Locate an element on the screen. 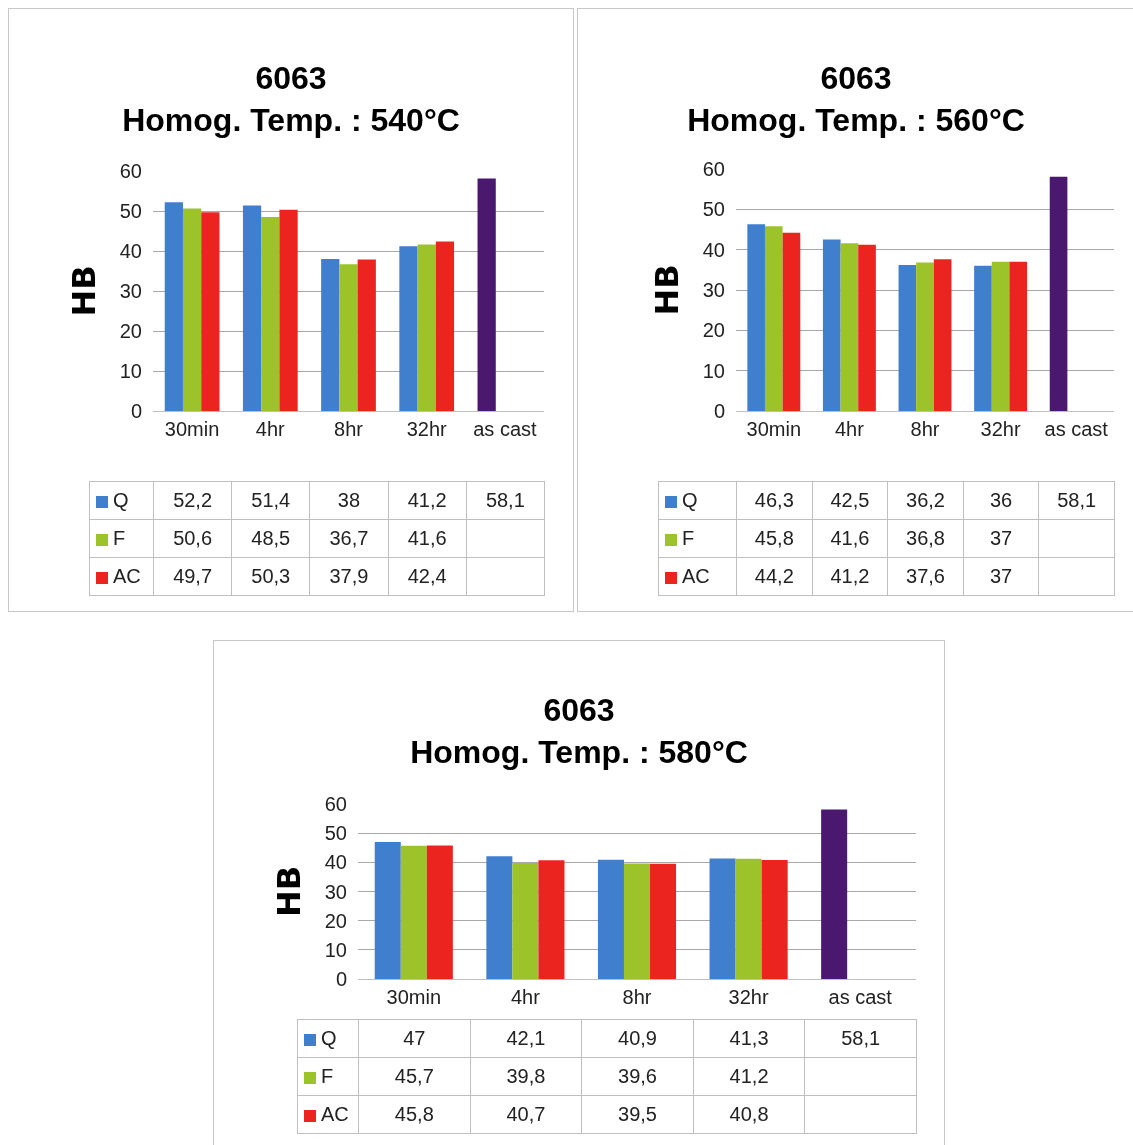 The width and height of the screenshot is (1133, 1145). data-label: 50,3 is located at coordinates (270, 576).